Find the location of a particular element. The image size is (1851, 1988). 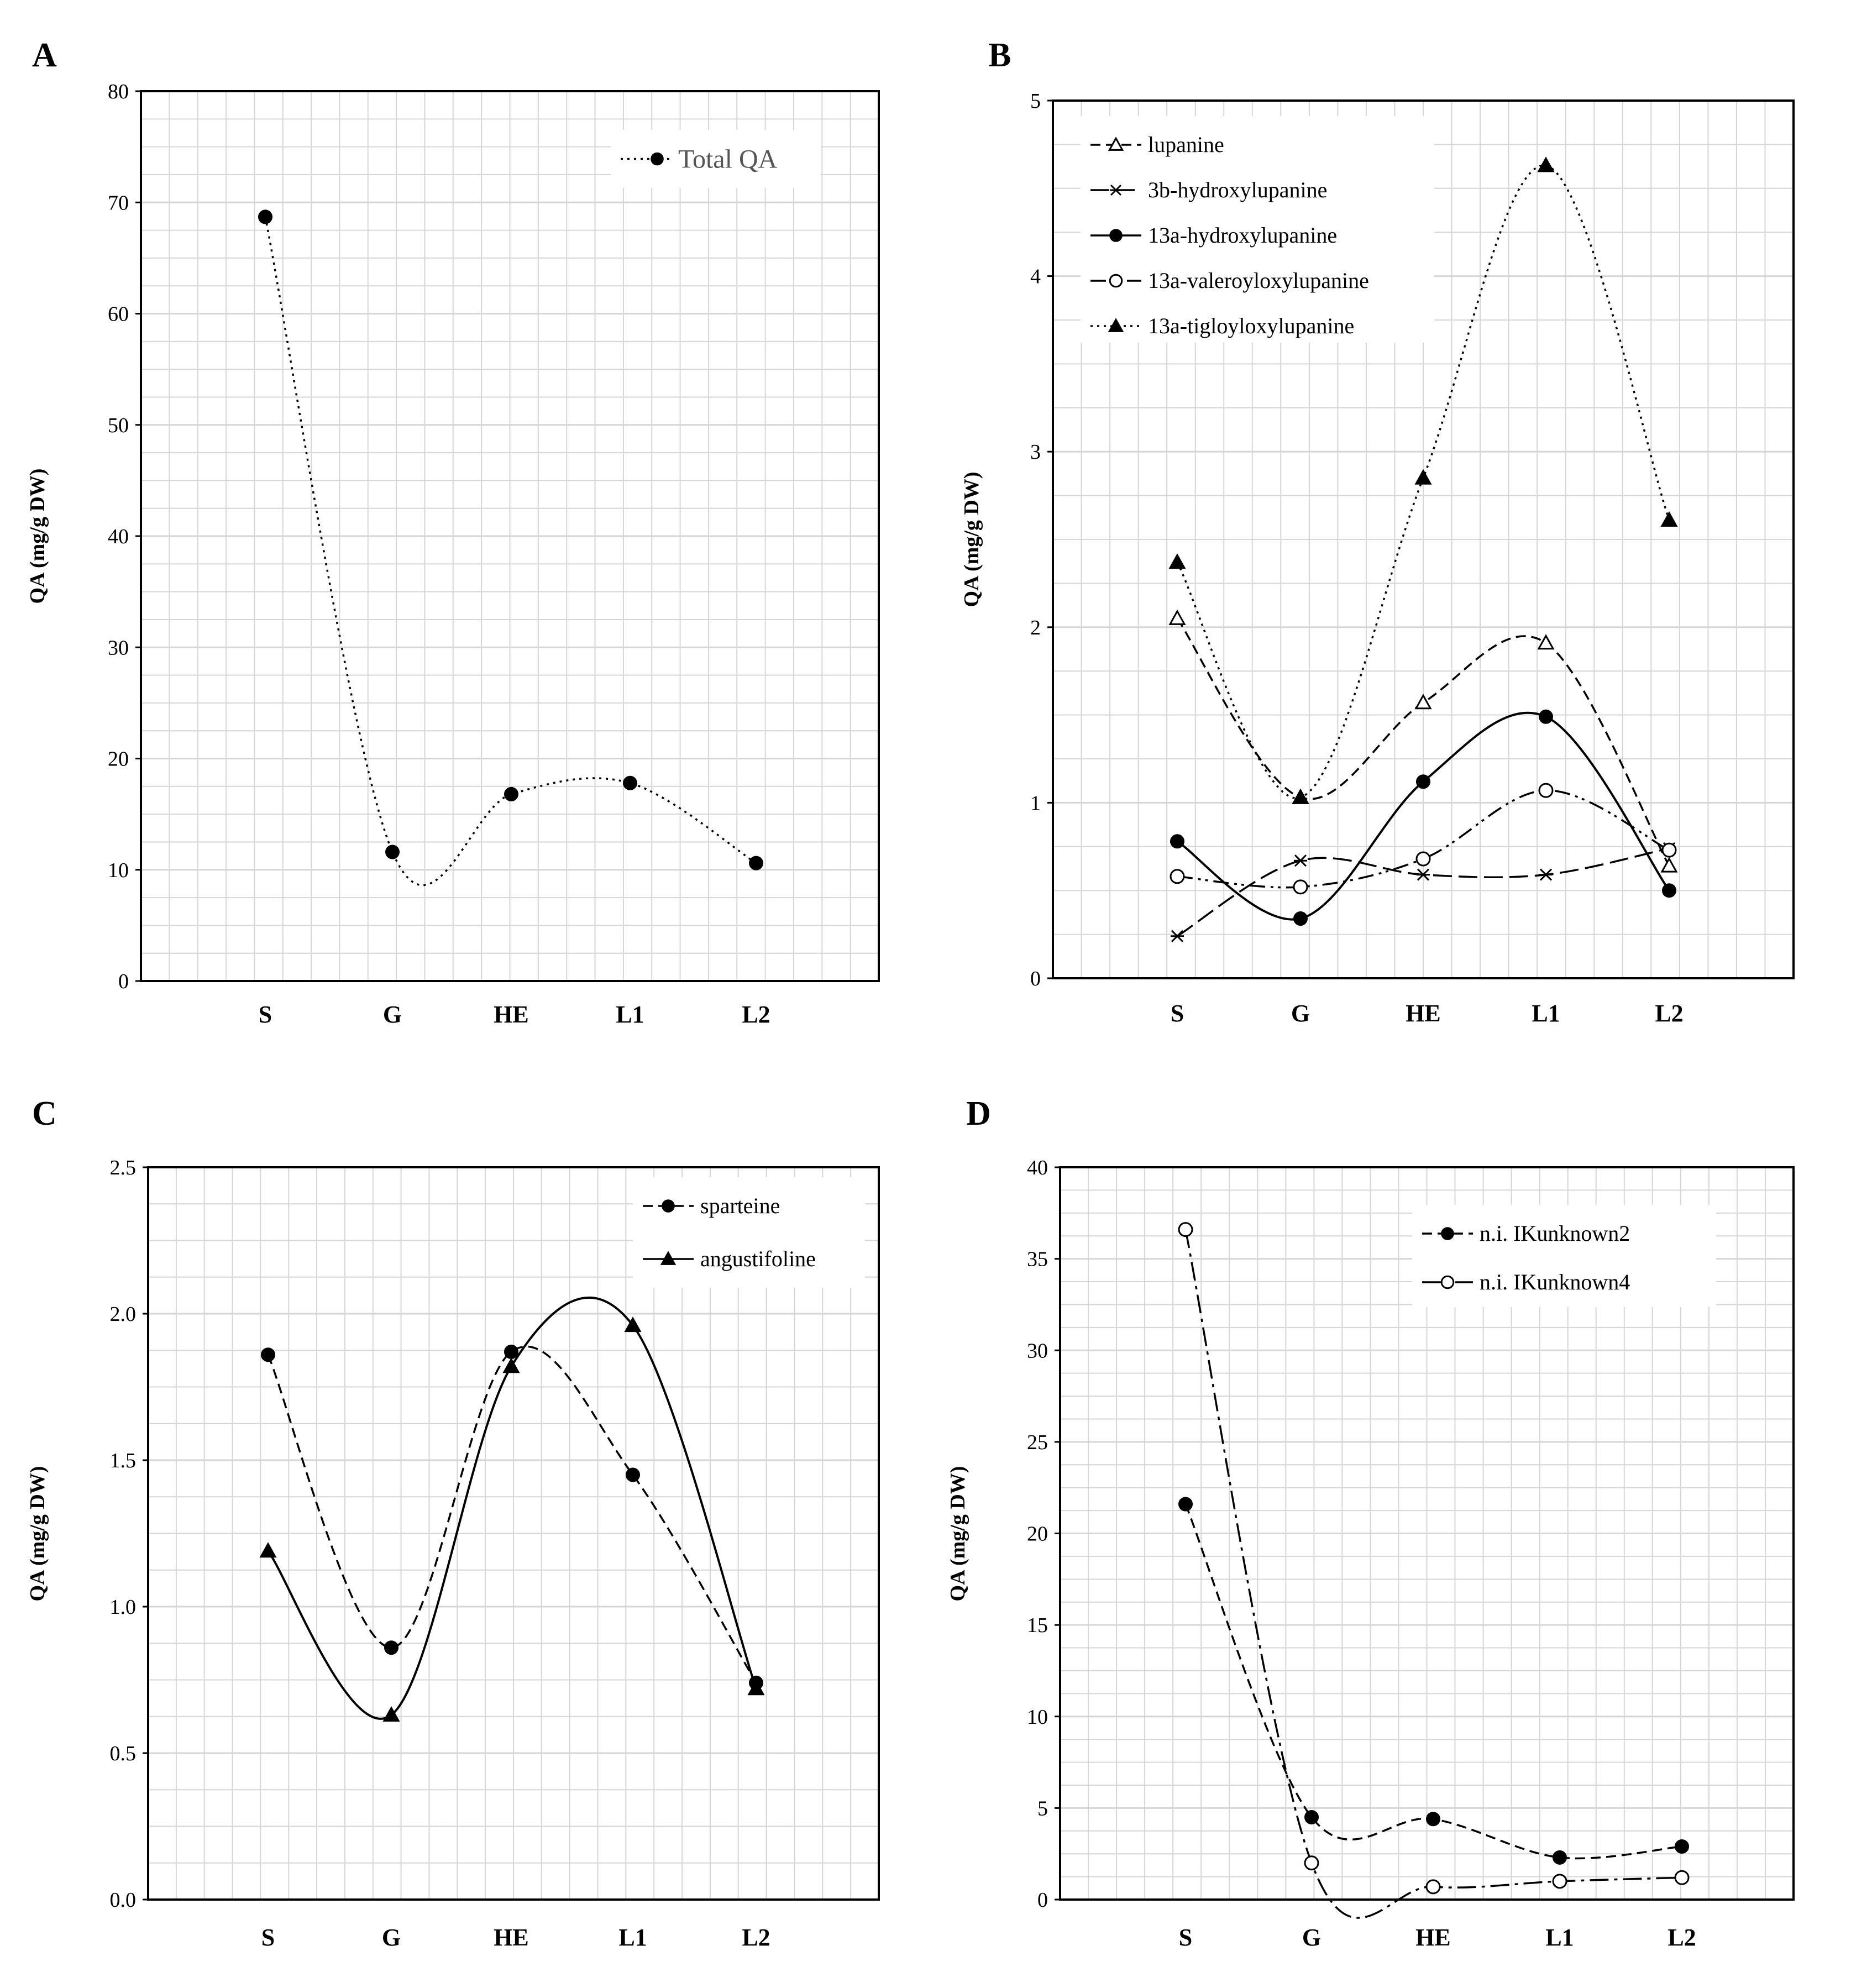

y-tick-label: 35 is located at coordinates (1037, 1259).